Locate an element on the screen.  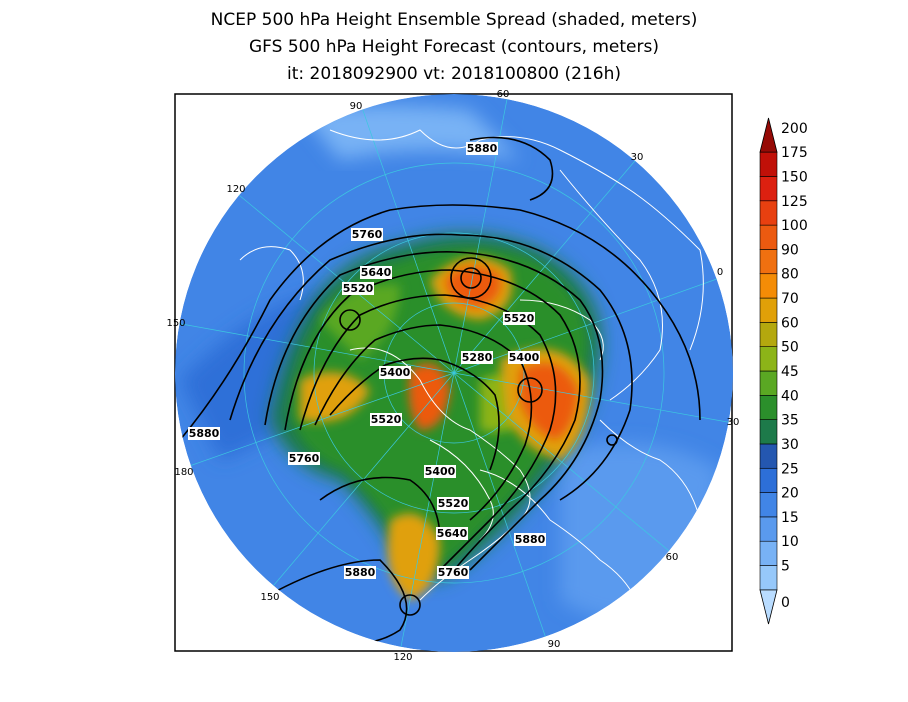
colorbar-tick-label: 70 is located at coordinates (790, 299).